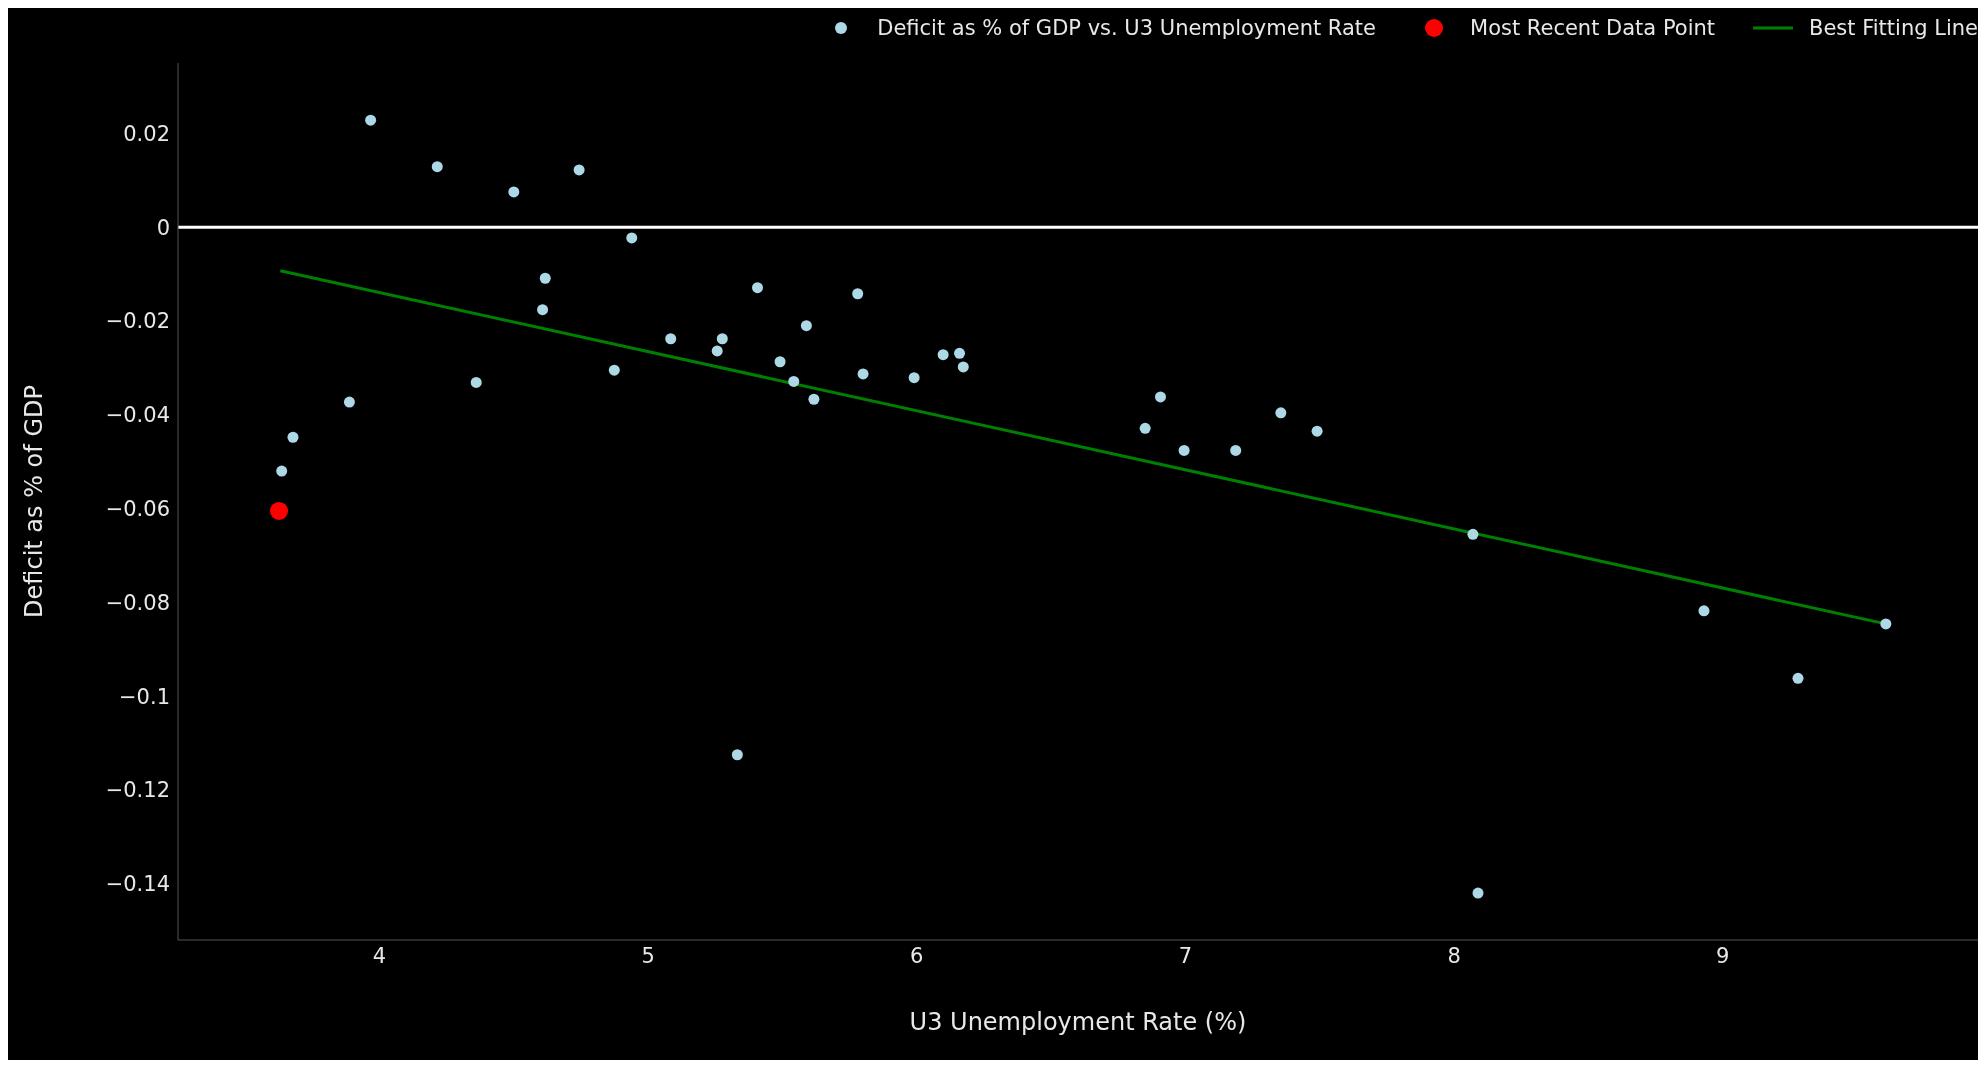  What do you see at coordinates (917, 955) in the screenshot?
I see `x-tick-label: 6` at bounding box center [917, 955].